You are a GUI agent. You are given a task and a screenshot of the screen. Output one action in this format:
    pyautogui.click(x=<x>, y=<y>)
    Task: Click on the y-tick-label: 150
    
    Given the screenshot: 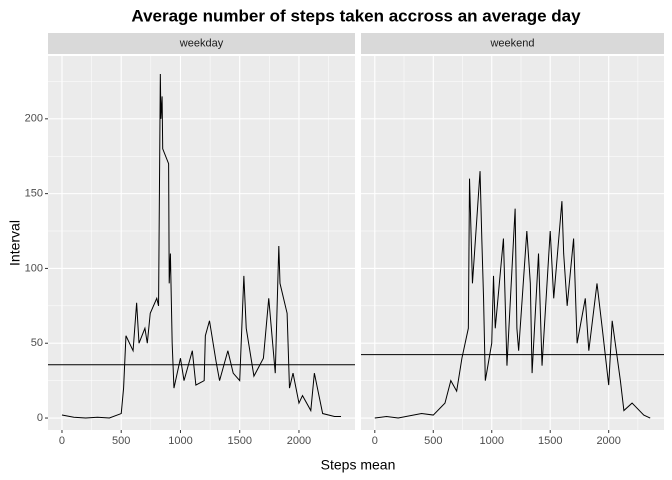 What is the action you would take?
    pyautogui.click(x=34, y=194)
    